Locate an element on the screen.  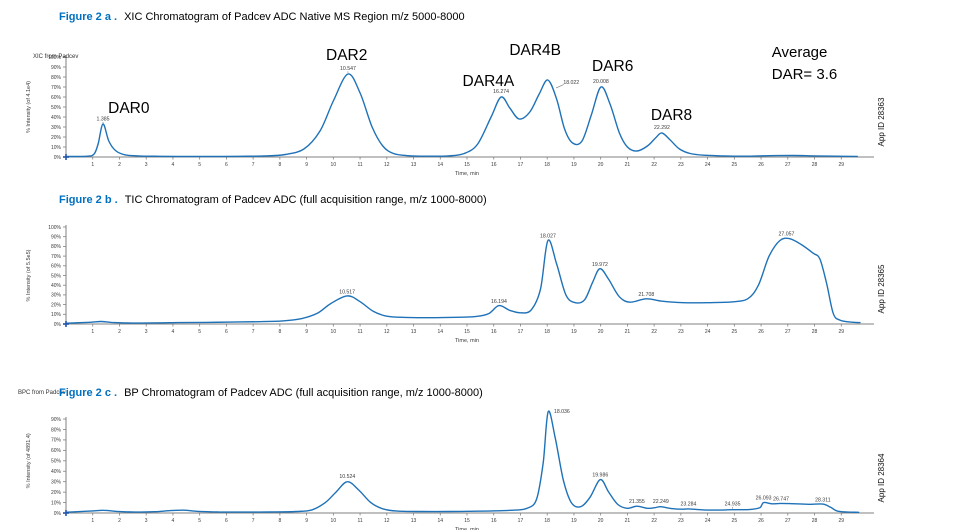
peak-value-label: 18.027 is located at coordinates (548, 237).